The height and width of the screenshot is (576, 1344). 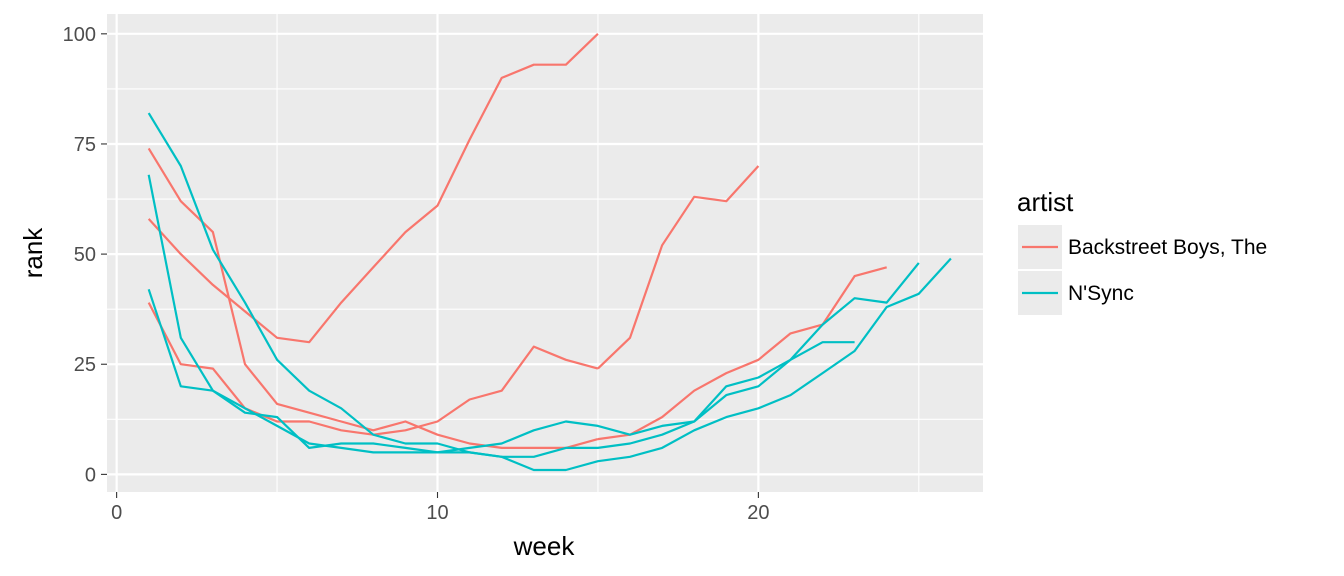 I want to click on y-axis: 0 25 50 75 100, so click(x=85, y=255).